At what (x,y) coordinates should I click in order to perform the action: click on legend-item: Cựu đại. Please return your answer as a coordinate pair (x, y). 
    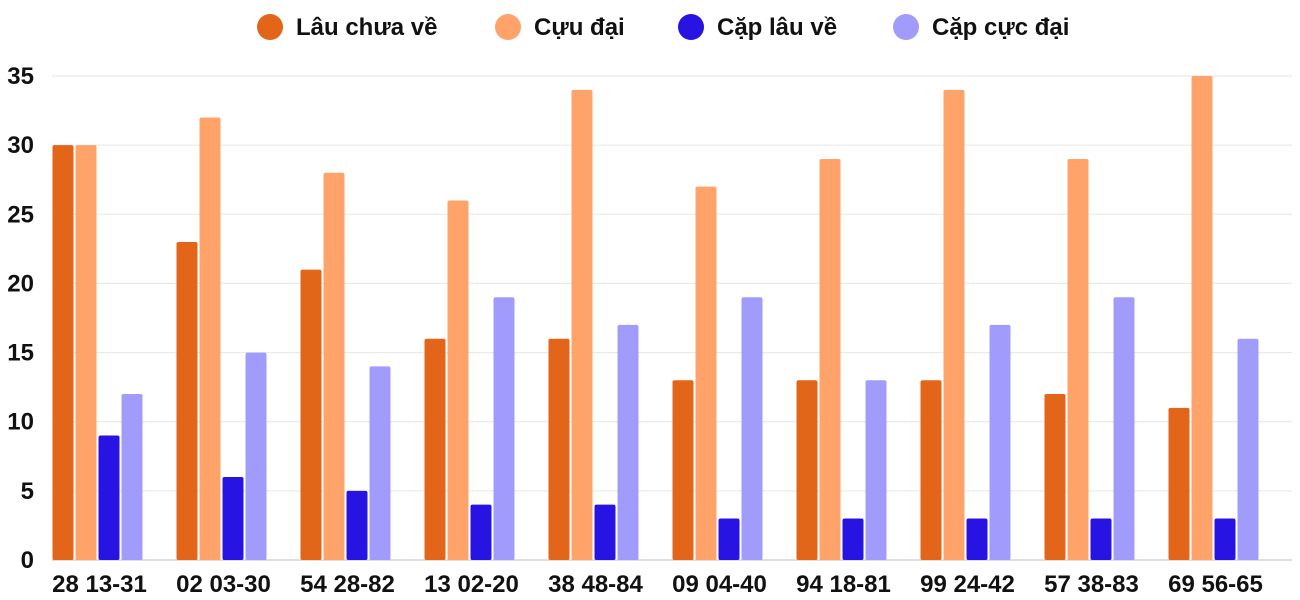
    Looking at the image, I should click on (560, 27).